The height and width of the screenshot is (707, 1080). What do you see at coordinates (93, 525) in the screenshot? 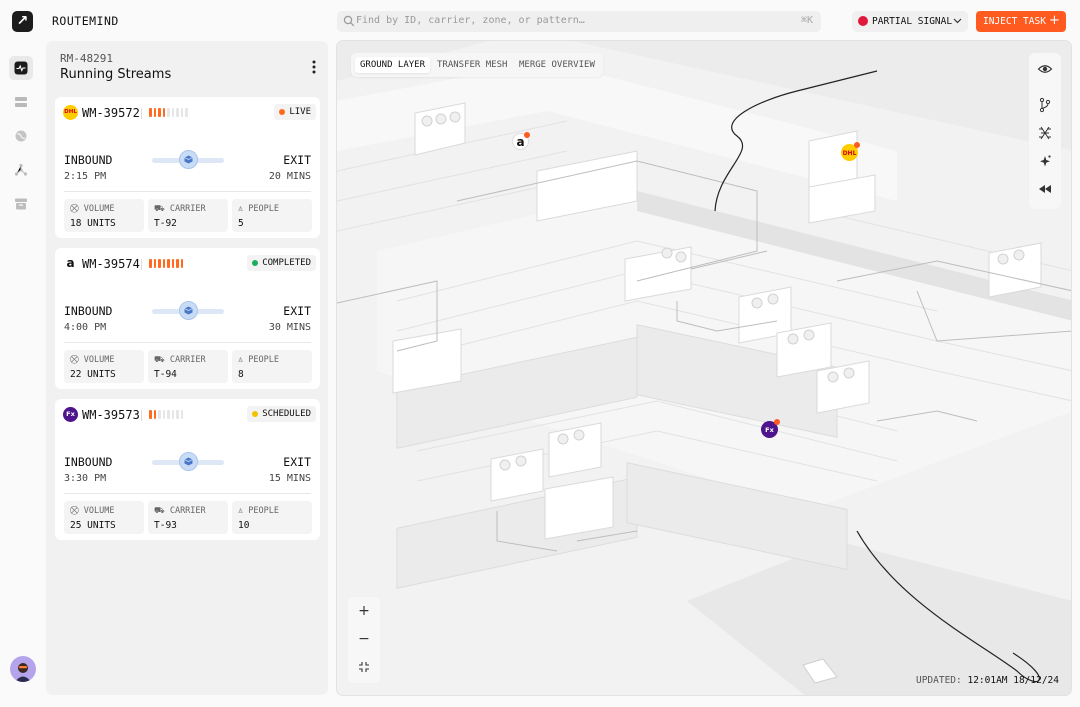
I see `volume-value: 25 UNITS` at bounding box center [93, 525].